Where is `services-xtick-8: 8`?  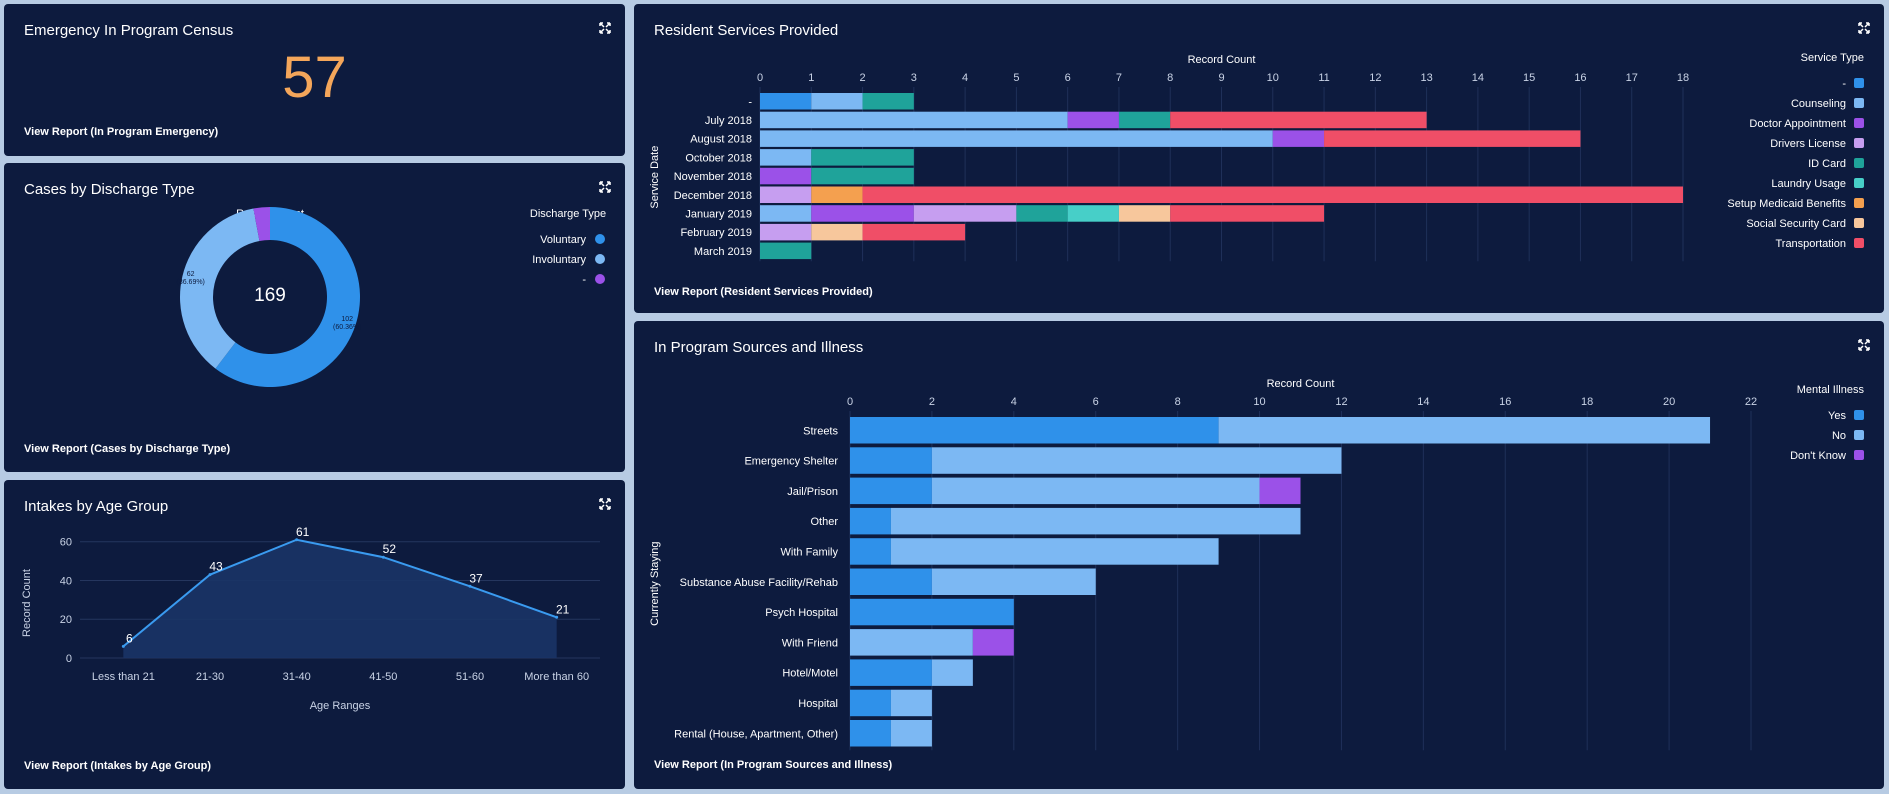 services-xtick-8: 8 is located at coordinates (1170, 78).